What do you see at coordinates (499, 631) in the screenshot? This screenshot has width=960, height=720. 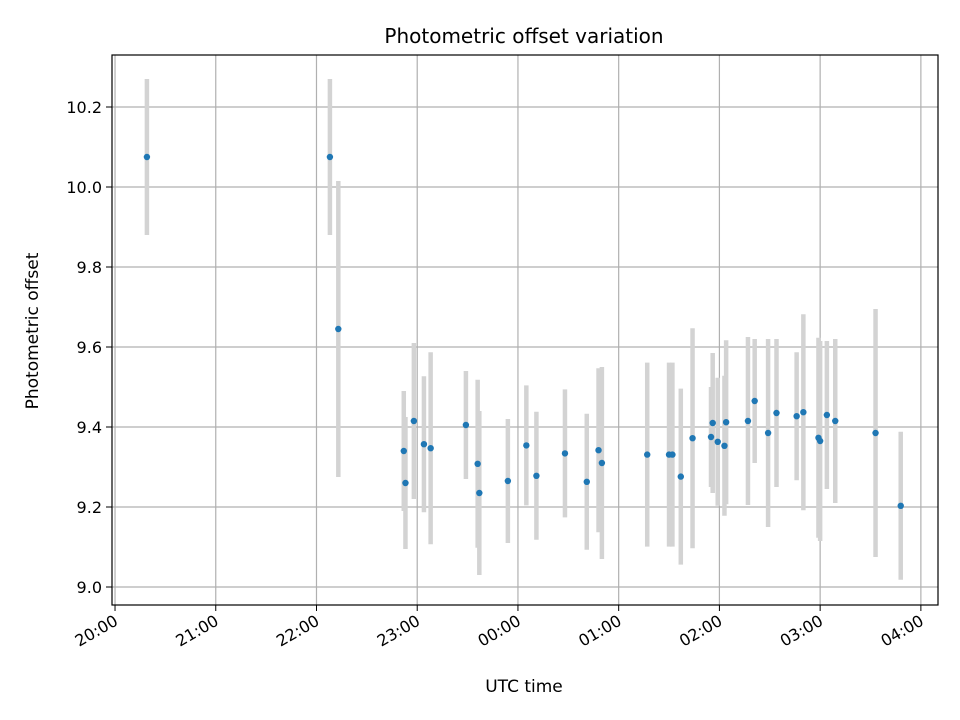 I see `x-tick-label: 00:00` at bounding box center [499, 631].